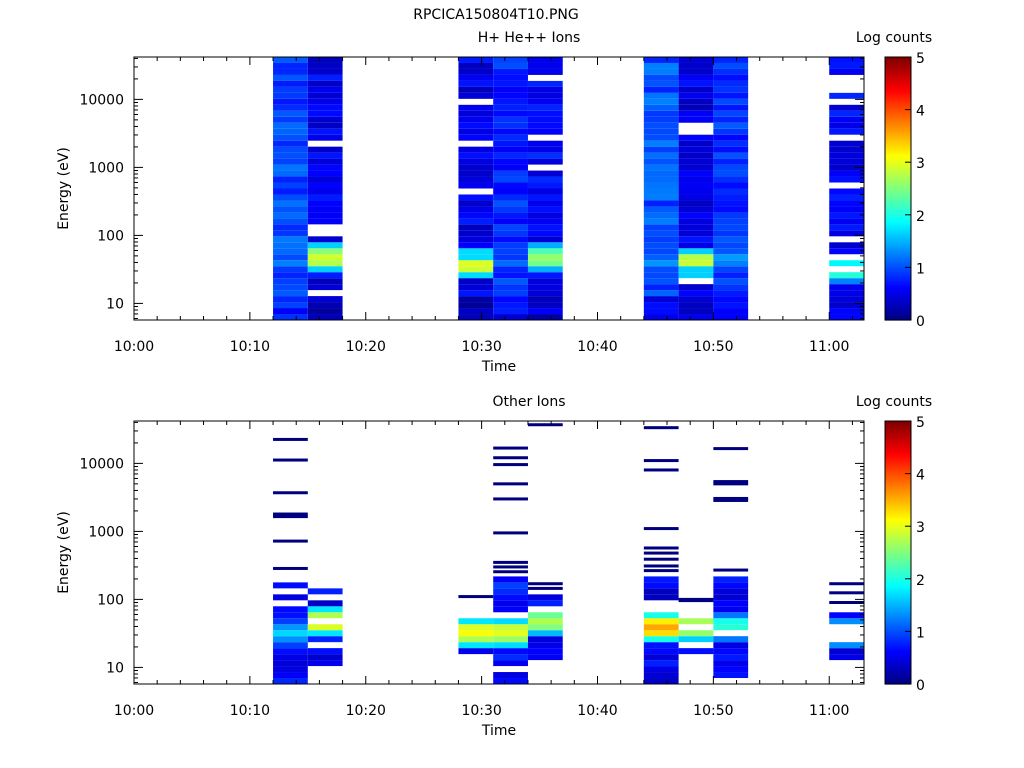 The width and height of the screenshot is (1024, 768). I want to click on x-tick-label: 10:20, so click(366, 347).